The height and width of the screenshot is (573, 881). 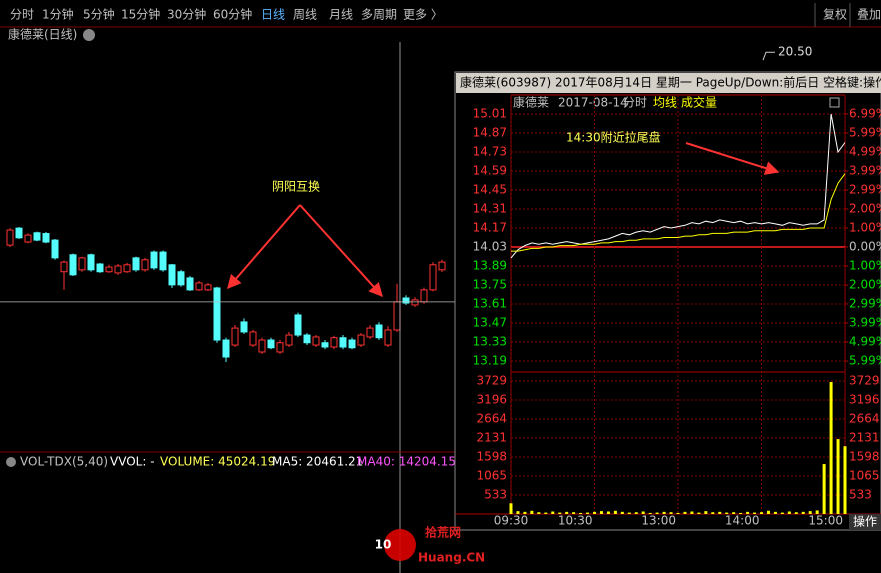 I want to click on price-line, so click(x=678, y=186).